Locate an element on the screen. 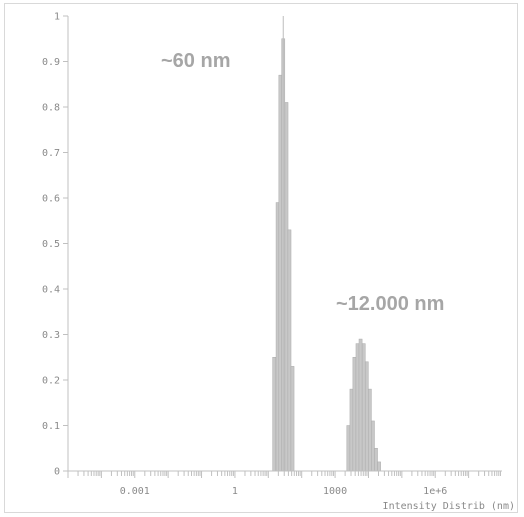  y-tick-label-7: 0.7 is located at coordinates (51, 153).